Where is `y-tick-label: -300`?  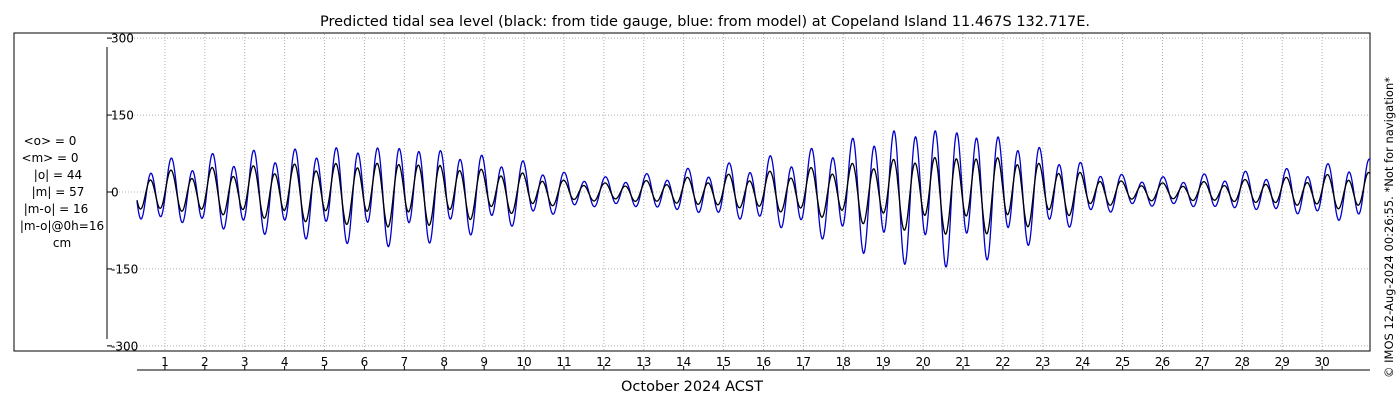 y-tick-label: -300 is located at coordinates (124, 346).